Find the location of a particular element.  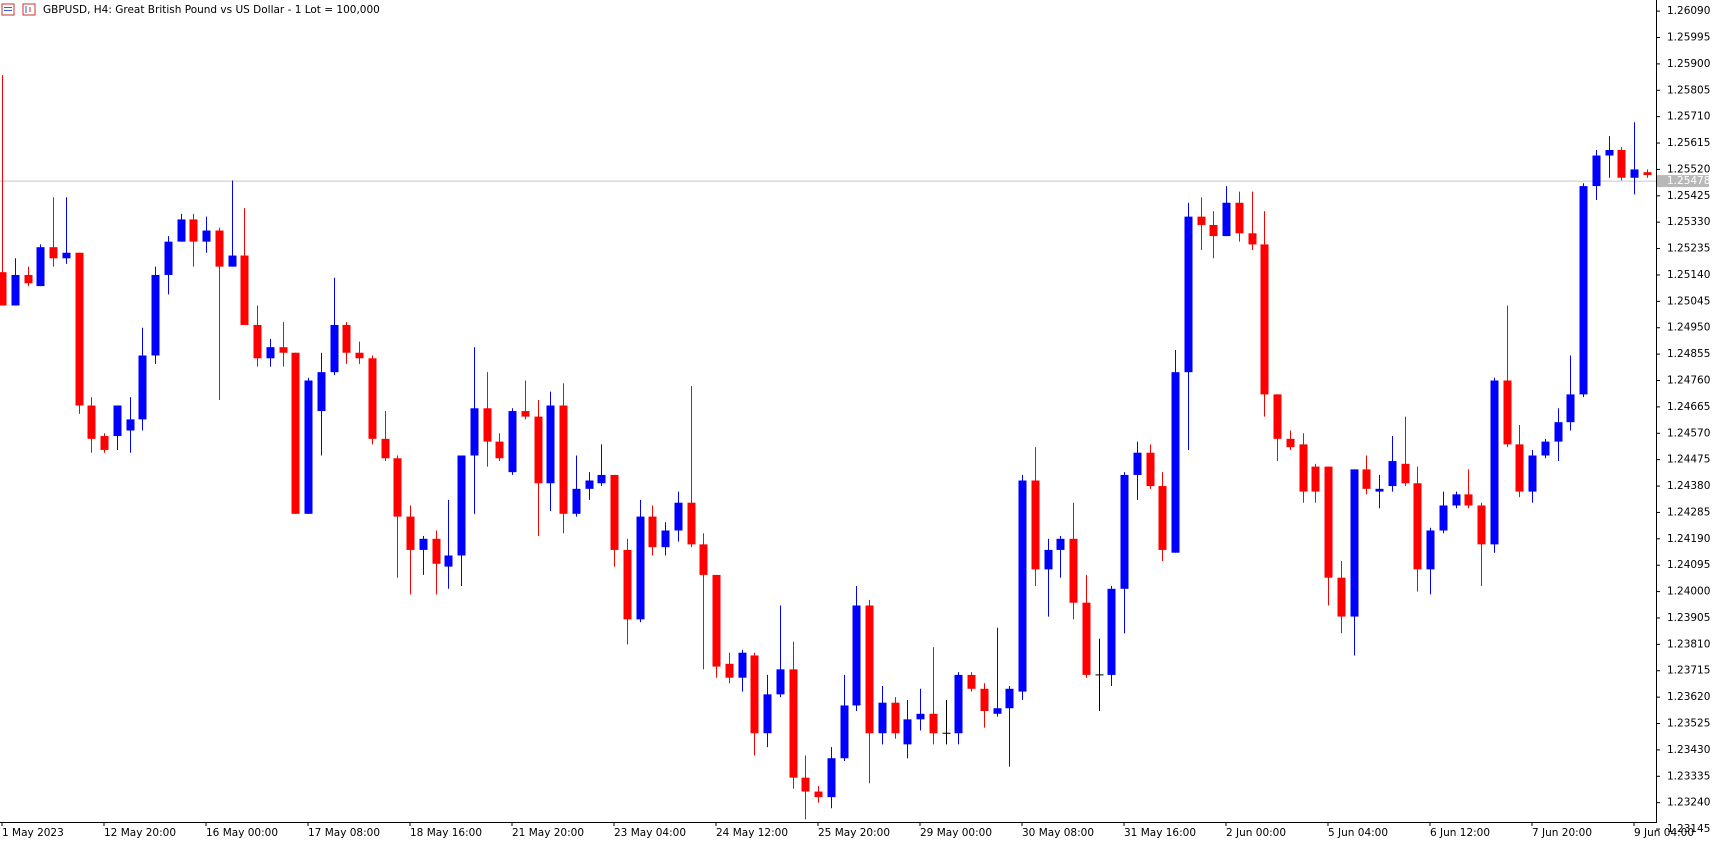

current-price-box is located at coordinates (1683, 181).